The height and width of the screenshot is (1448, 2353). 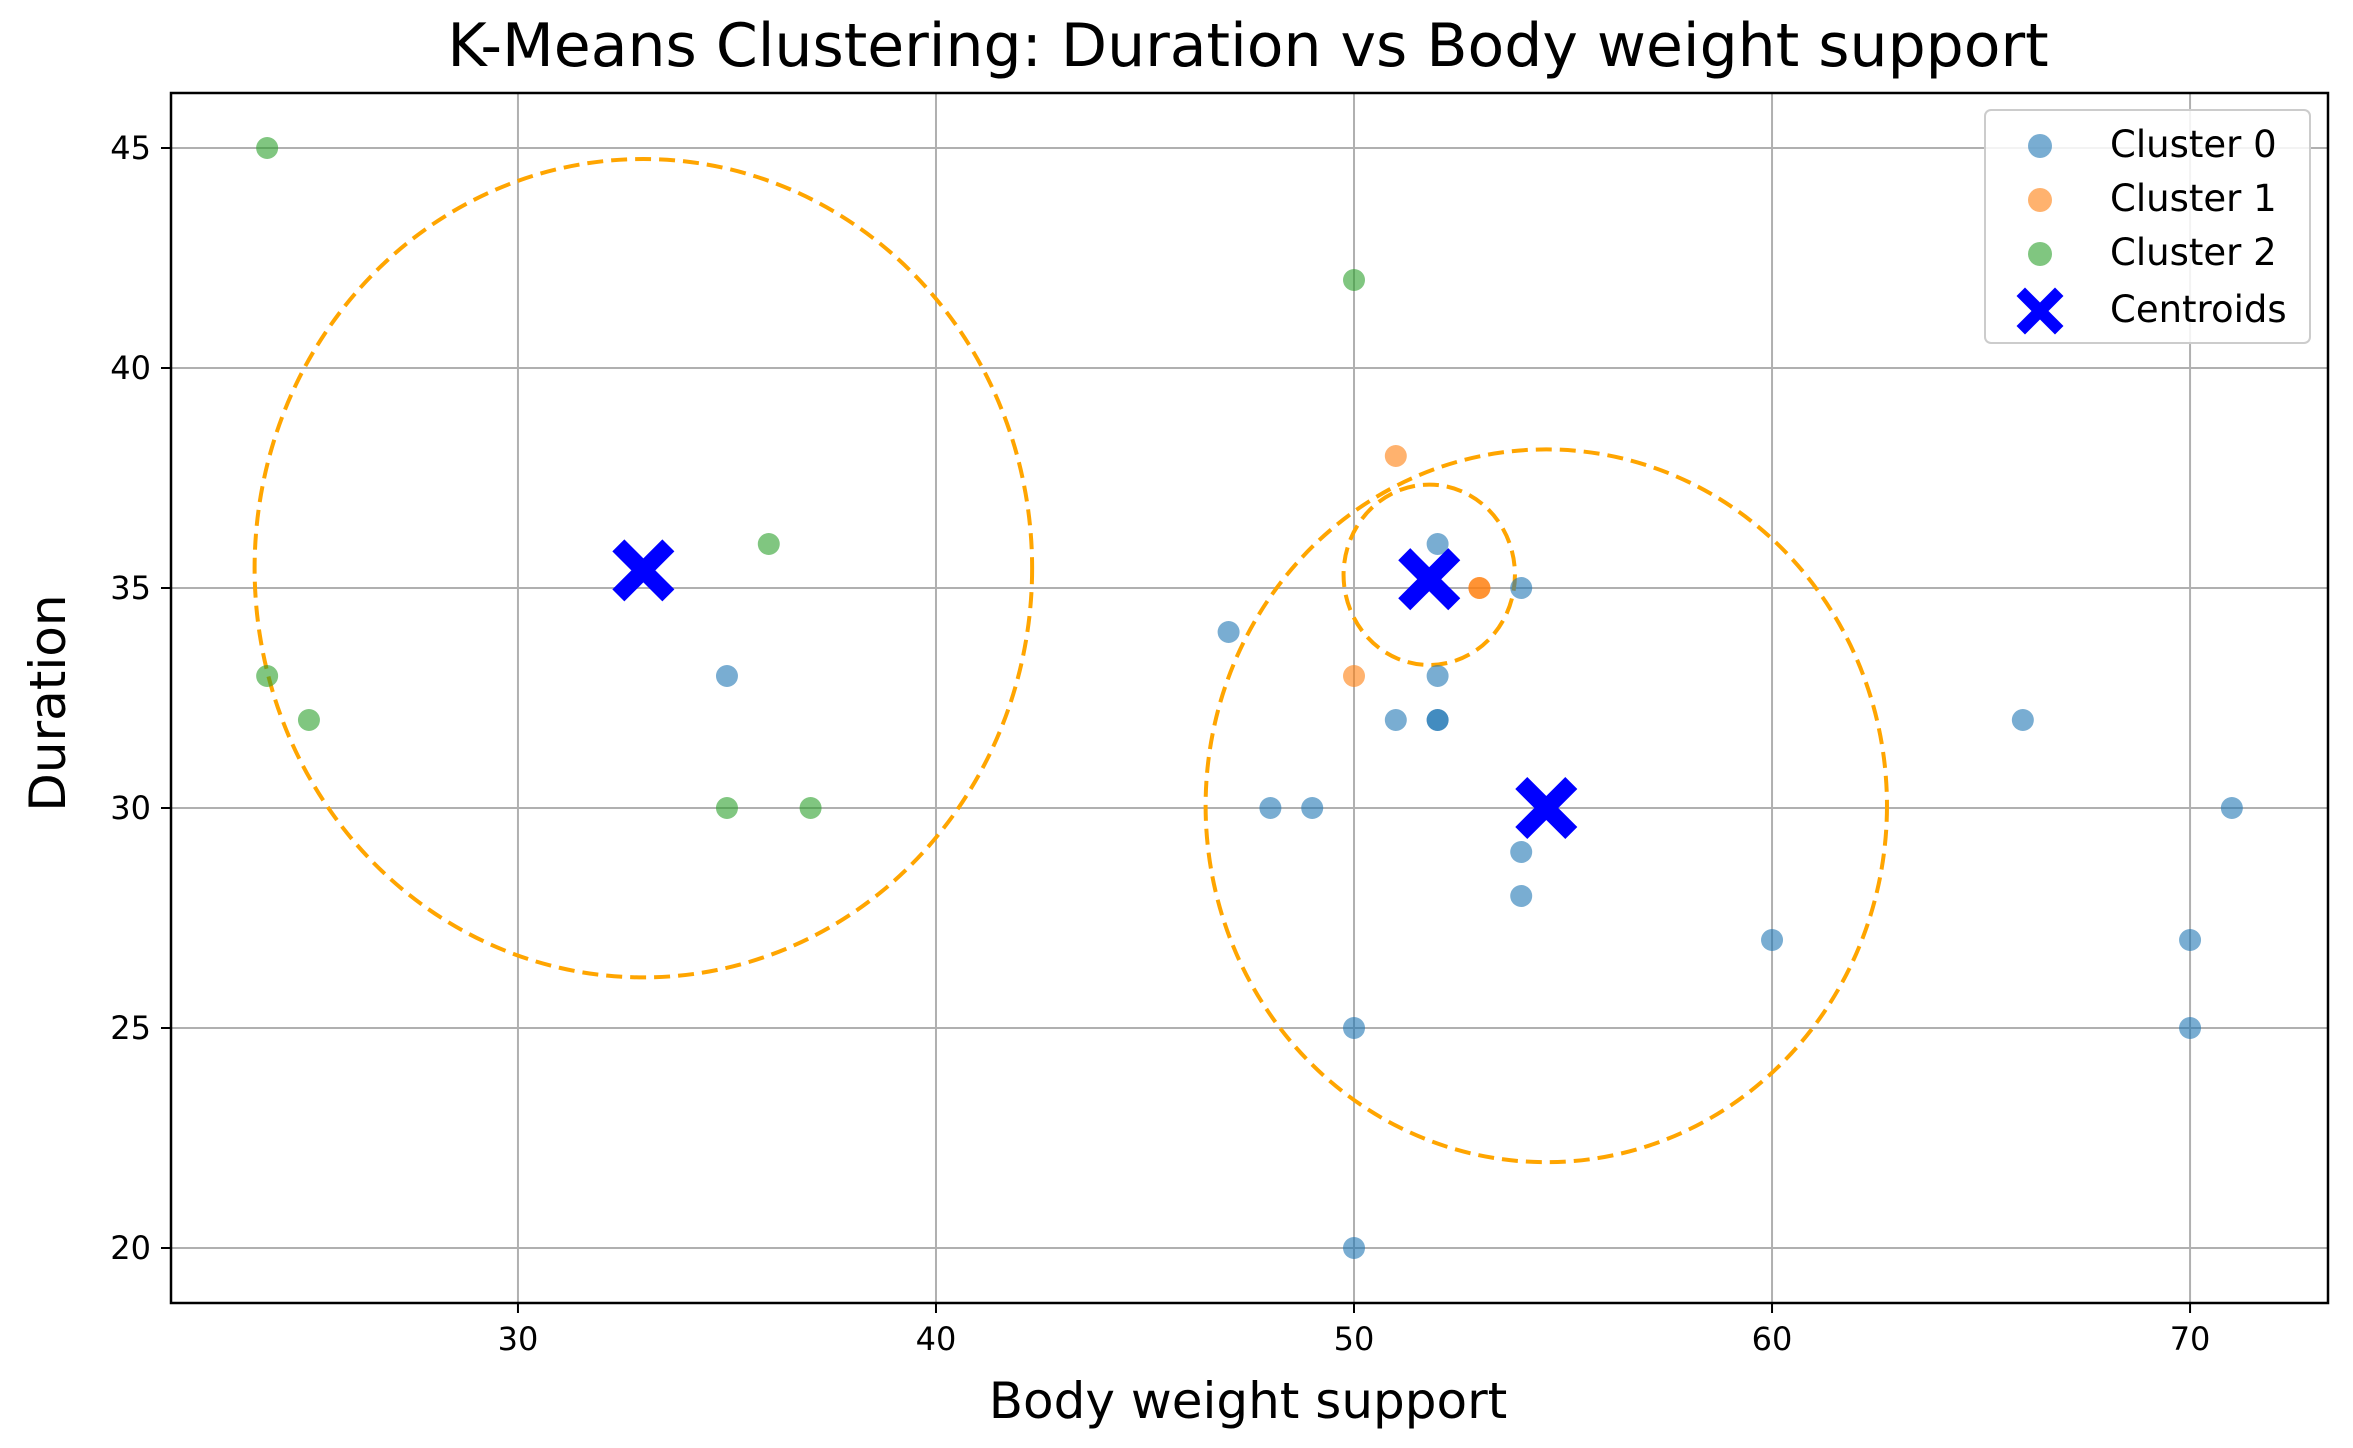 I want to click on x-tick-label: 50, so click(x=1354, y=1339).